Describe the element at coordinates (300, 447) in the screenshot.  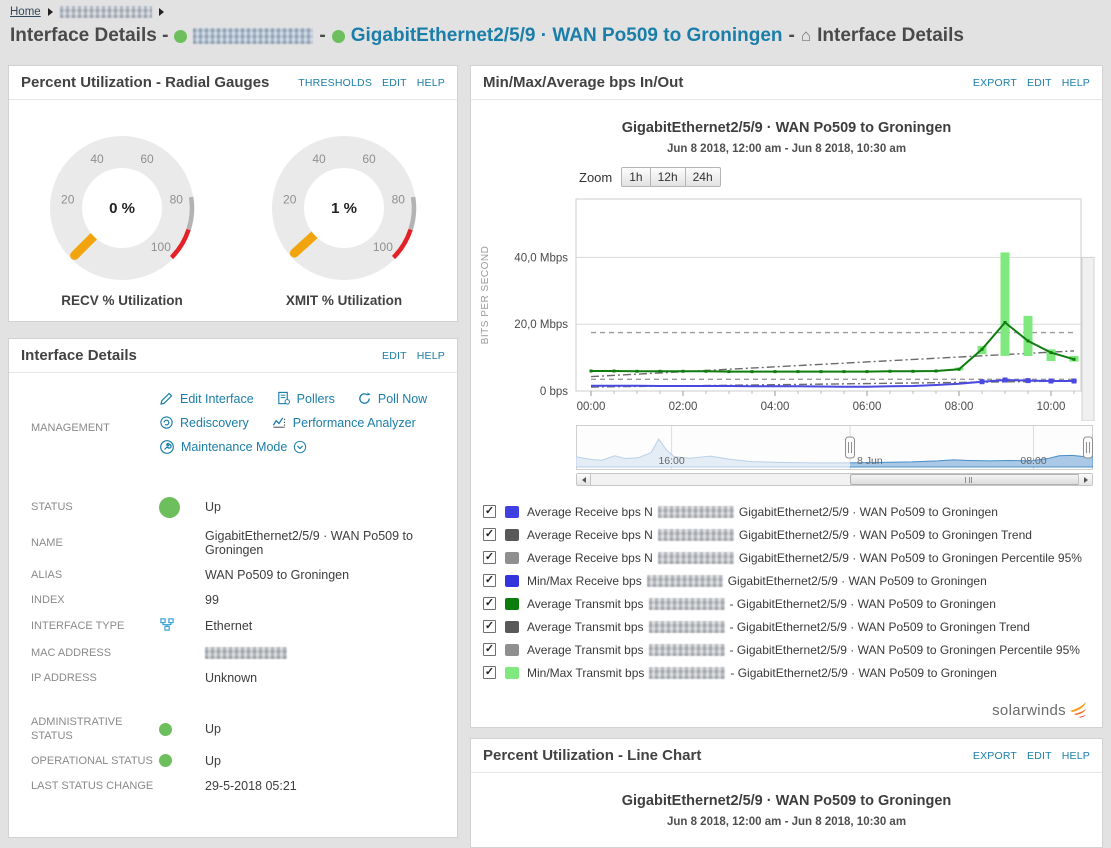
I see `chevron-down-circle-icon` at that location.